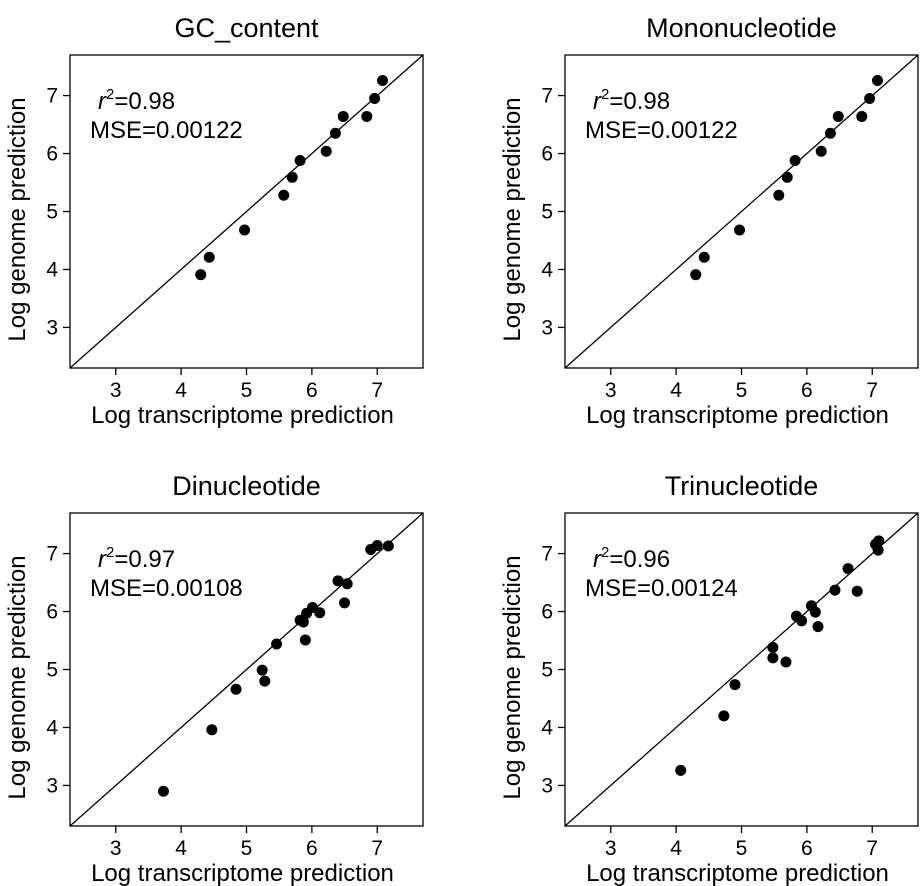  Describe the element at coordinates (166, 588) in the screenshot. I see `mse-annotation: MSE=0.00108` at that location.